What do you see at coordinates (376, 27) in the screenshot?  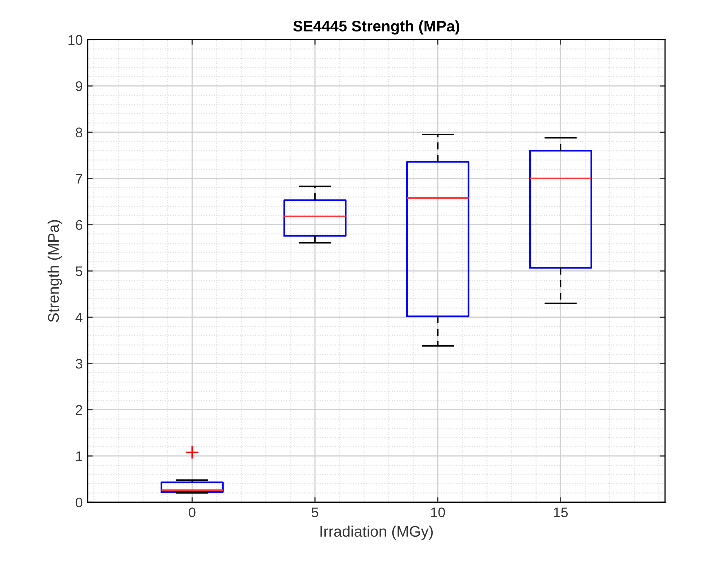 I see `chart-title: SE4445 Strength (MPa)` at bounding box center [376, 27].